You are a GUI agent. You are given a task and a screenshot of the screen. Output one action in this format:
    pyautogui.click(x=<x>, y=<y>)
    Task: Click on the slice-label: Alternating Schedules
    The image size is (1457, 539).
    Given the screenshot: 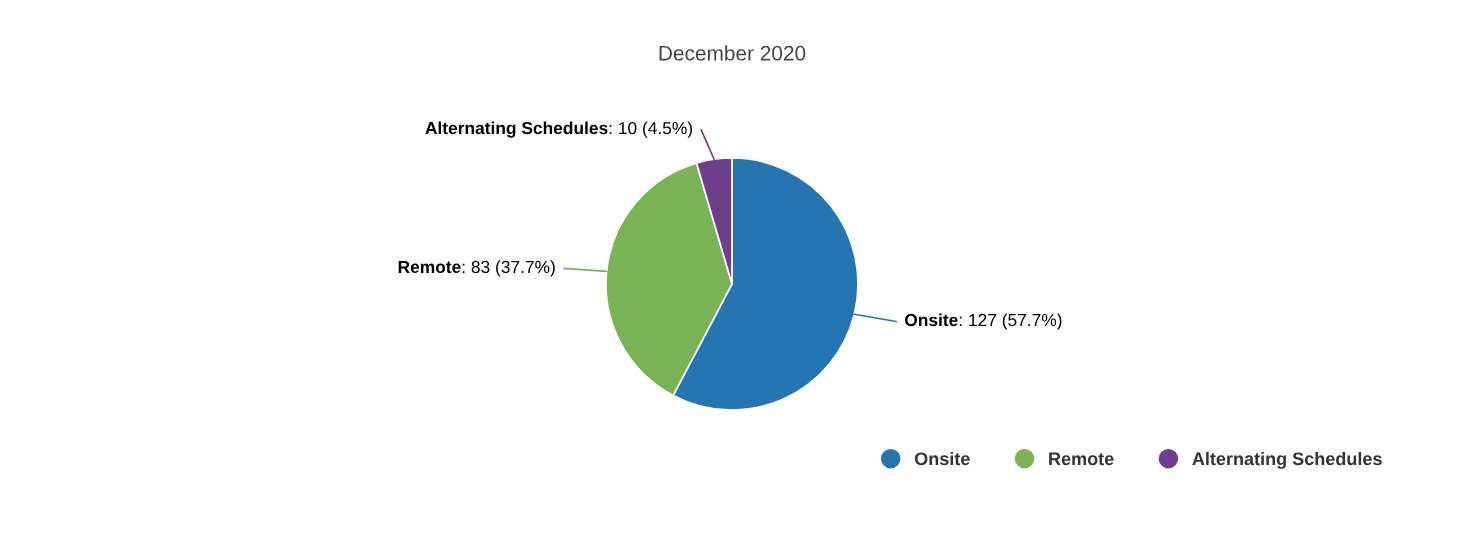 What is the action you would take?
    pyautogui.click(x=516, y=129)
    